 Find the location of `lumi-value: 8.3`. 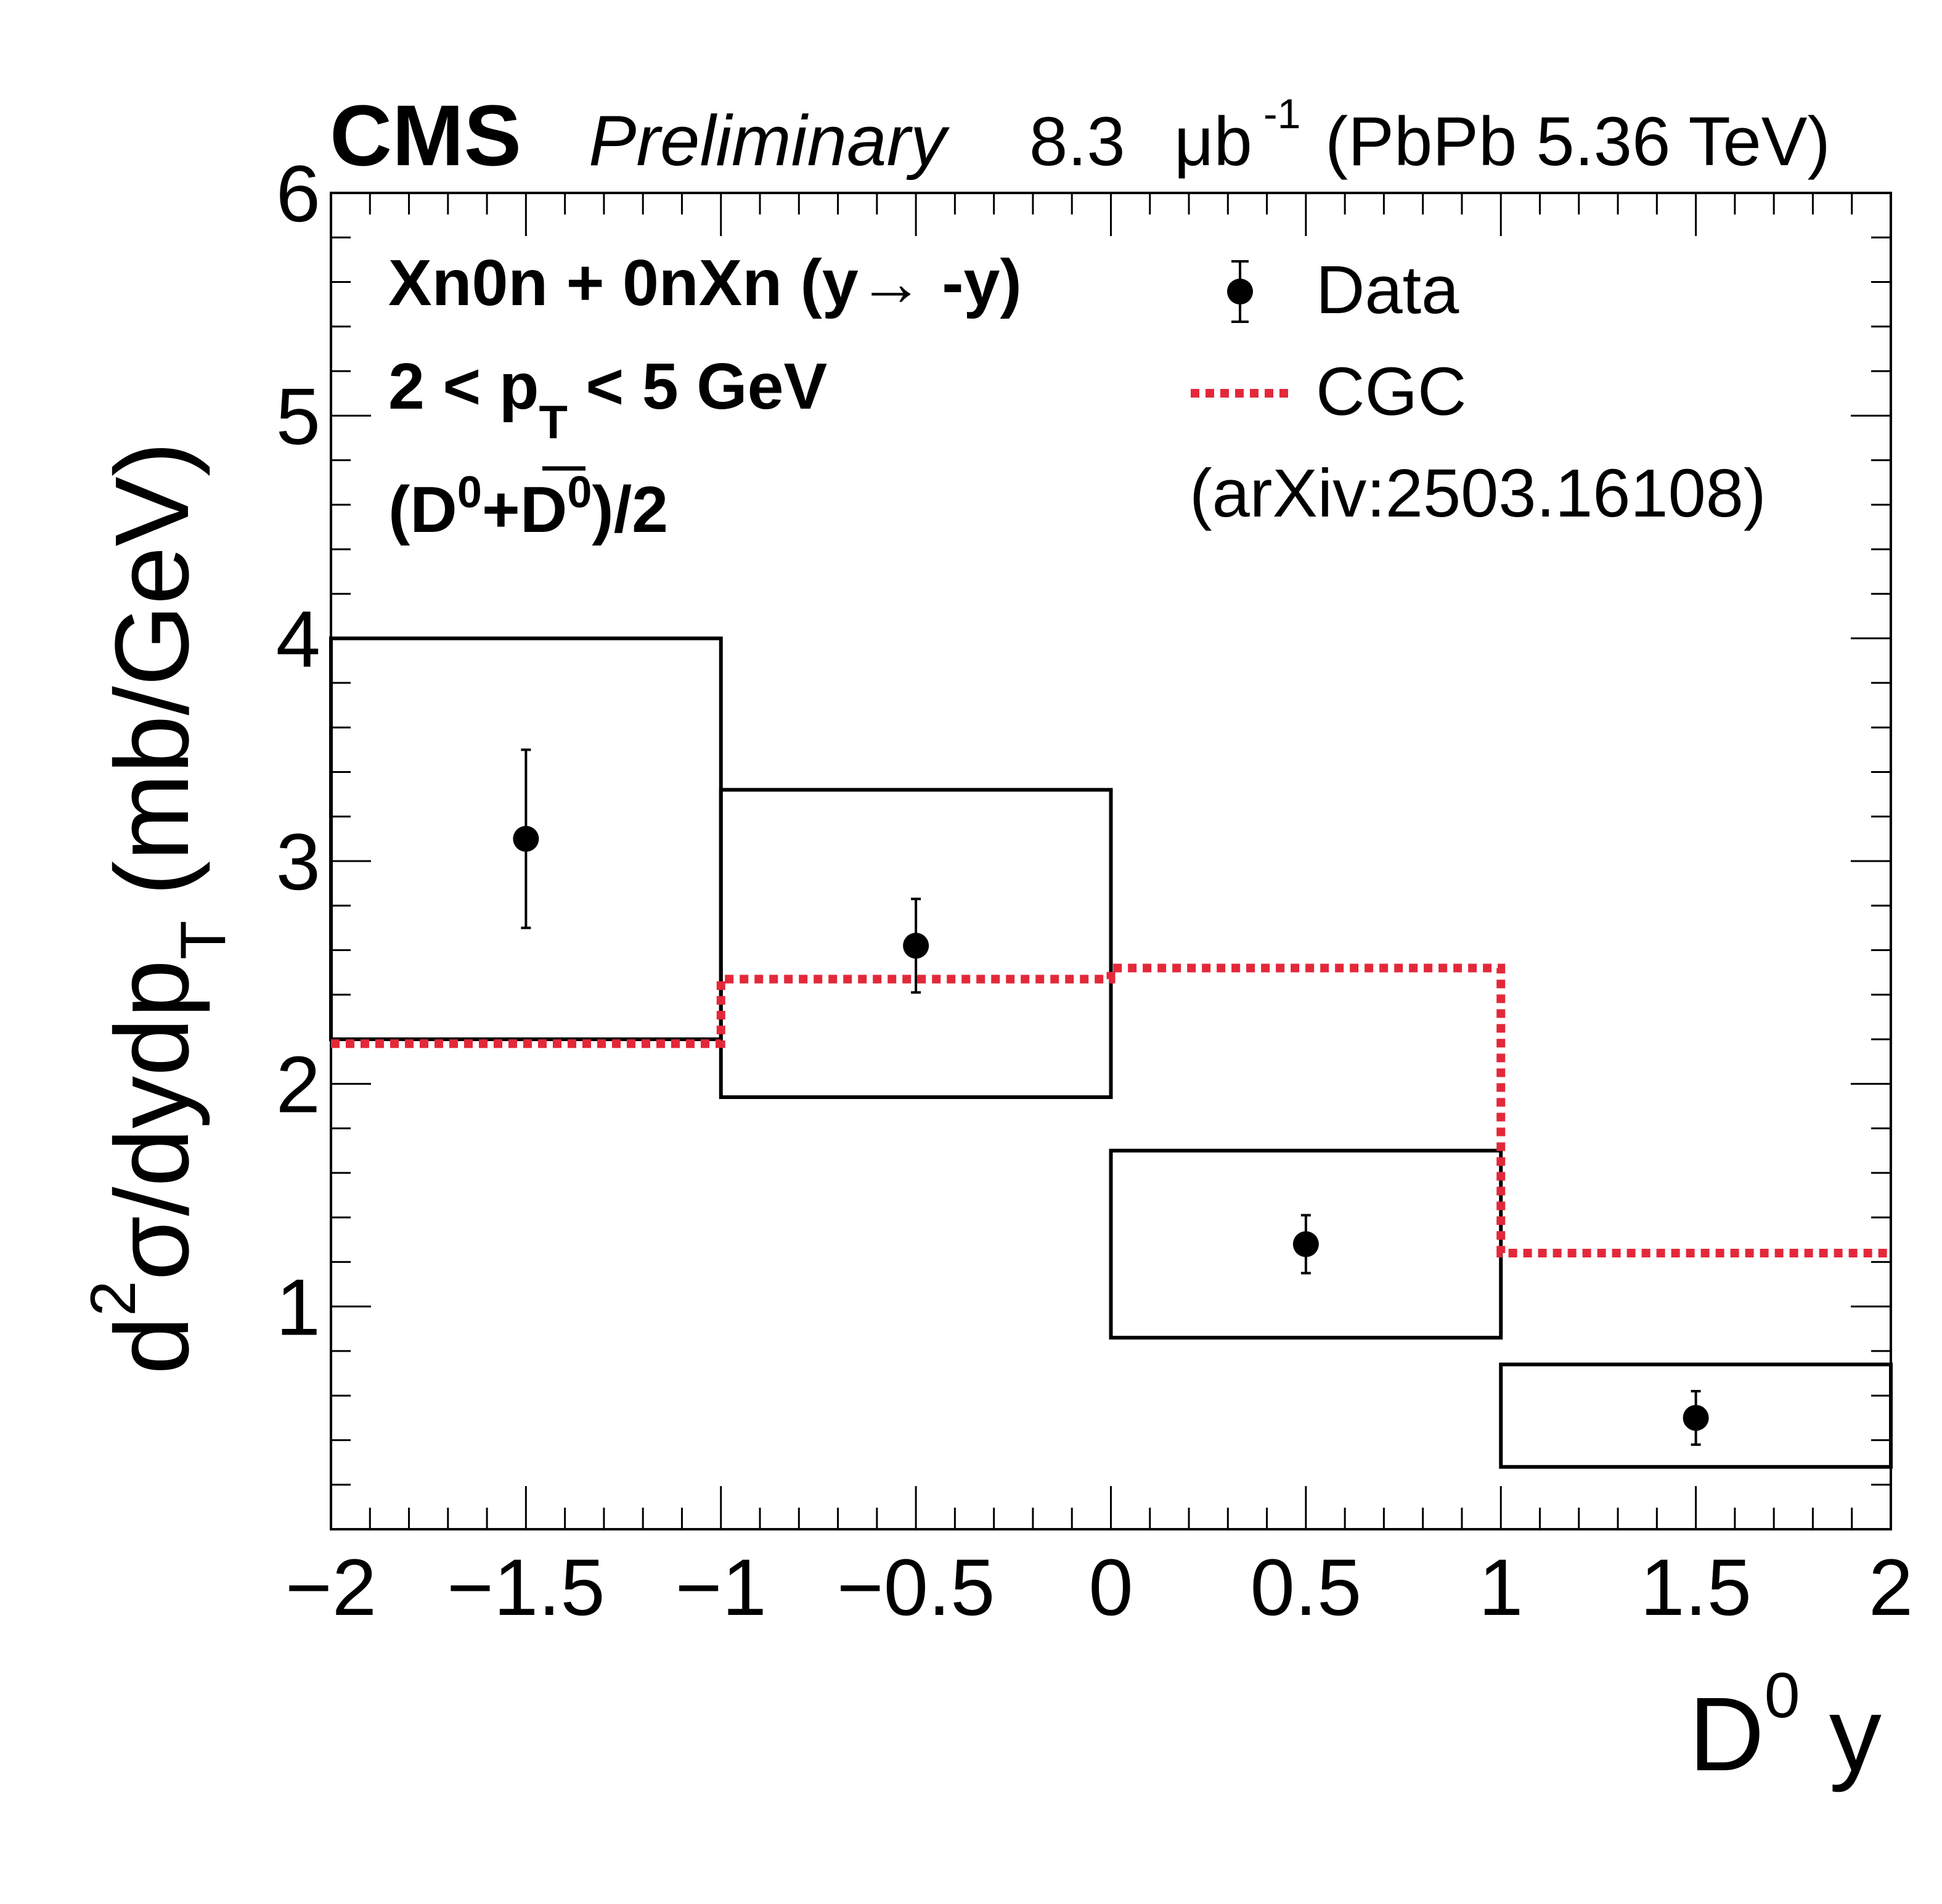

lumi-value: 8.3 is located at coordinates (1077, 141).